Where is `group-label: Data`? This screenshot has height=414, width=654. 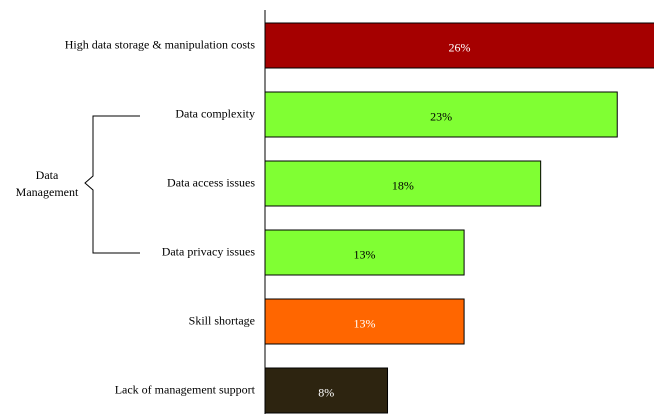 group-label: Data is located at coordinates (47, 175).